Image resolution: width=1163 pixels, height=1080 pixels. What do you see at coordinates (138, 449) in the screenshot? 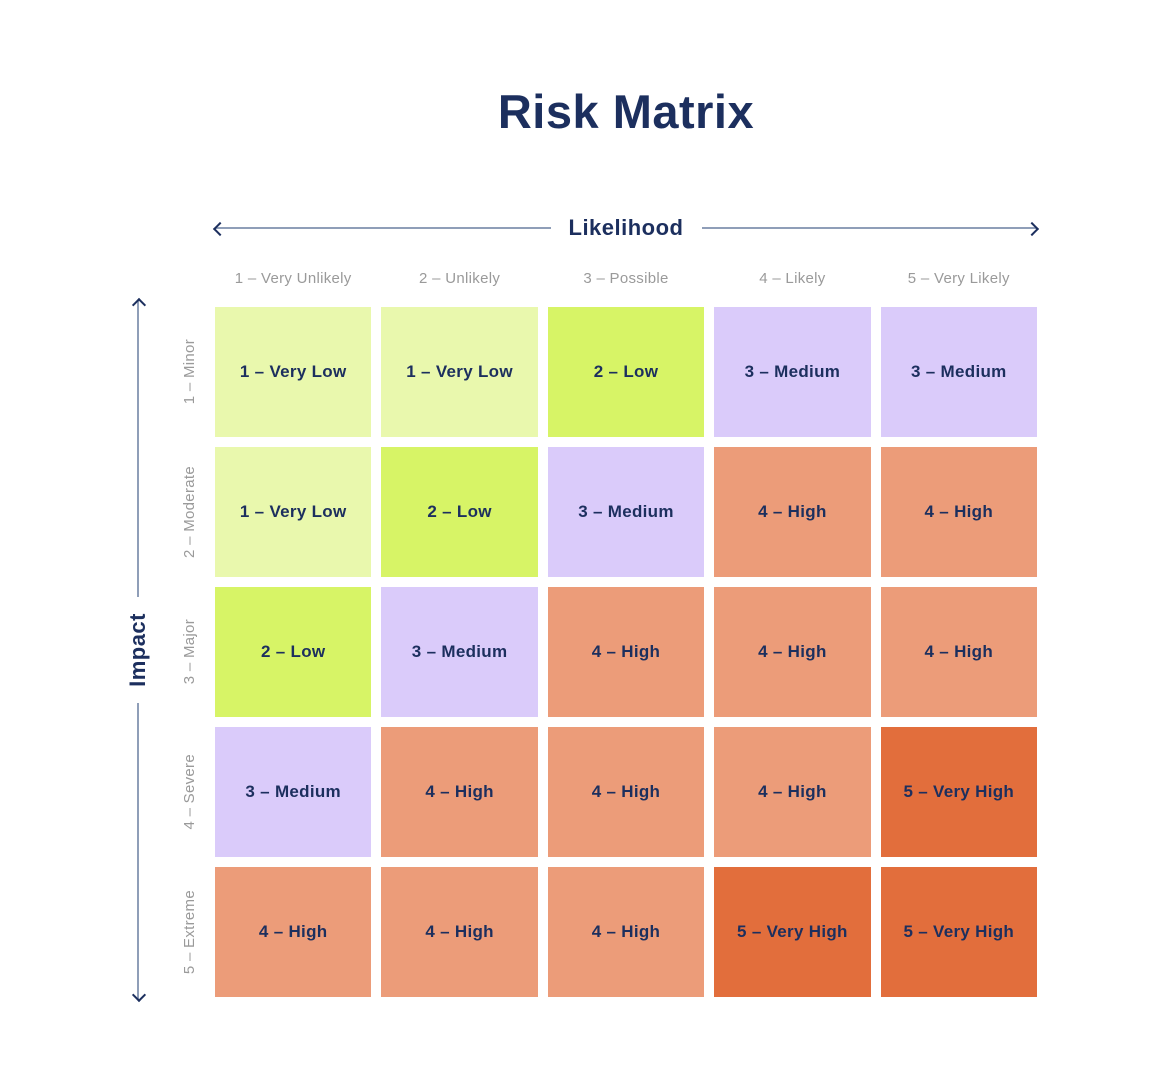
I see `impact-axis-arrow-up-icon` at bounding box center [138, 449].